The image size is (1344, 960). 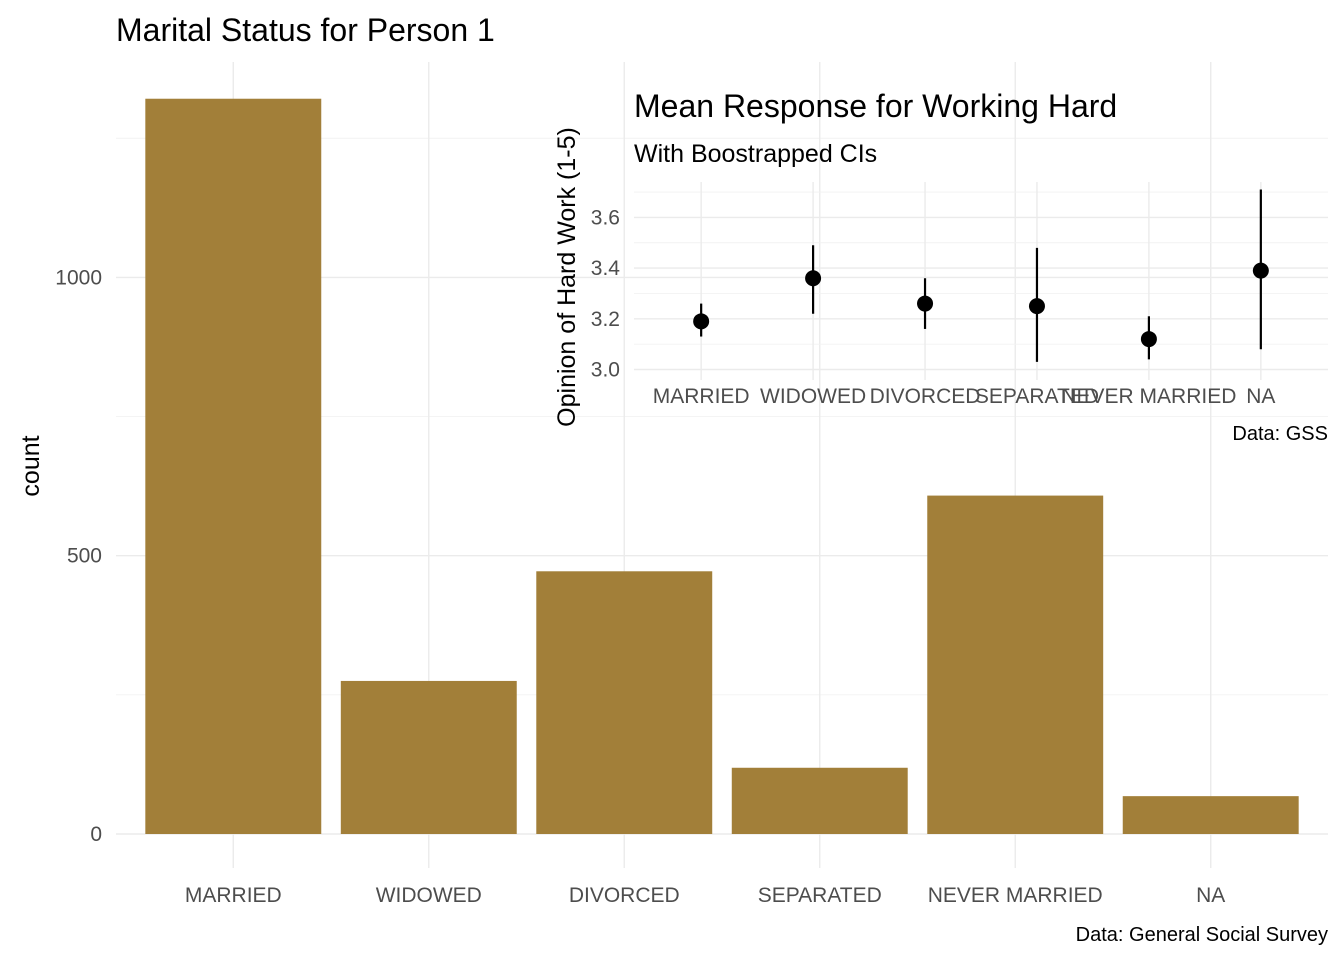 I want to click on inset-y-tick-3-4: 3.4, so click(x=606, y=268).